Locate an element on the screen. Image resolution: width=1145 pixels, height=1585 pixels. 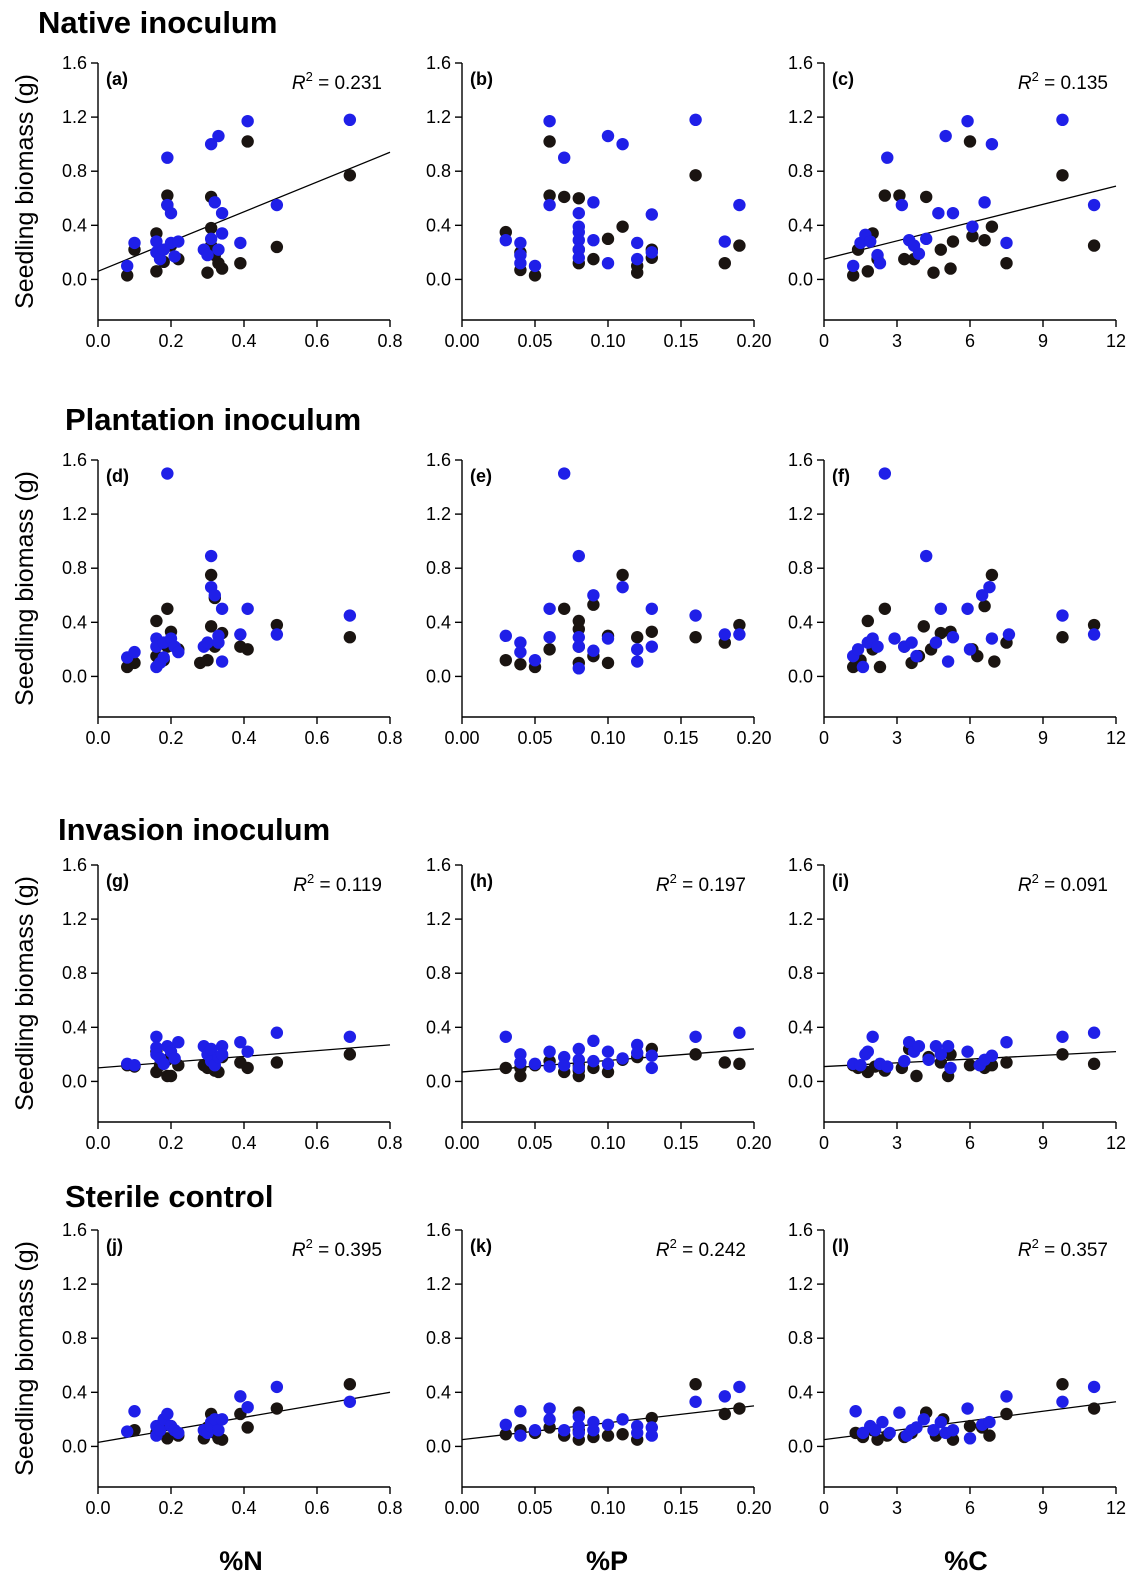
x-tick-label: 0.15 is located at coordinates (680, 1508).